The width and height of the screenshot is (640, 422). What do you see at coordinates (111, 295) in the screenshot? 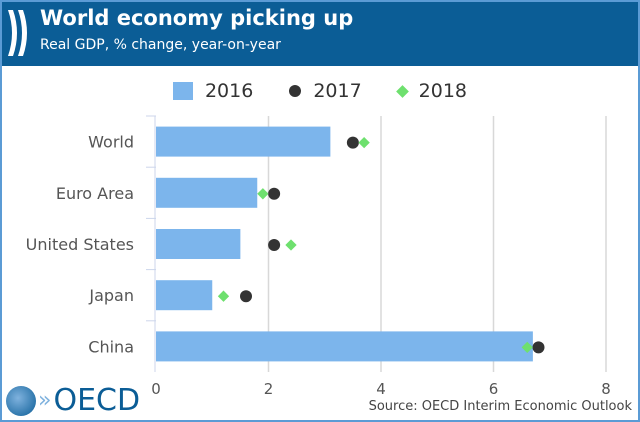
I see `y-category-label: Japan` at bounding box center [111, 295].